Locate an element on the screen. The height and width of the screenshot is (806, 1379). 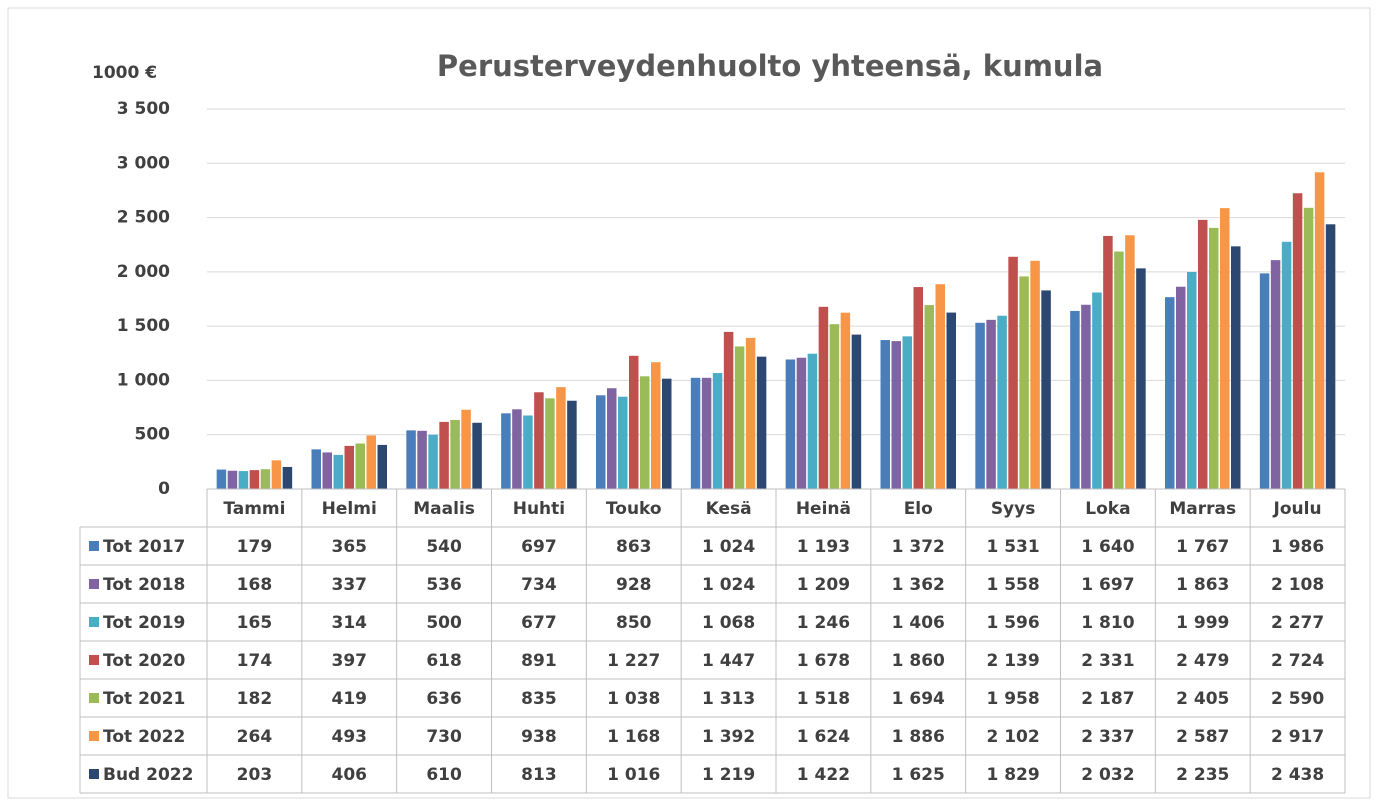
table-value: 203 is located at coordinates (255, 775).